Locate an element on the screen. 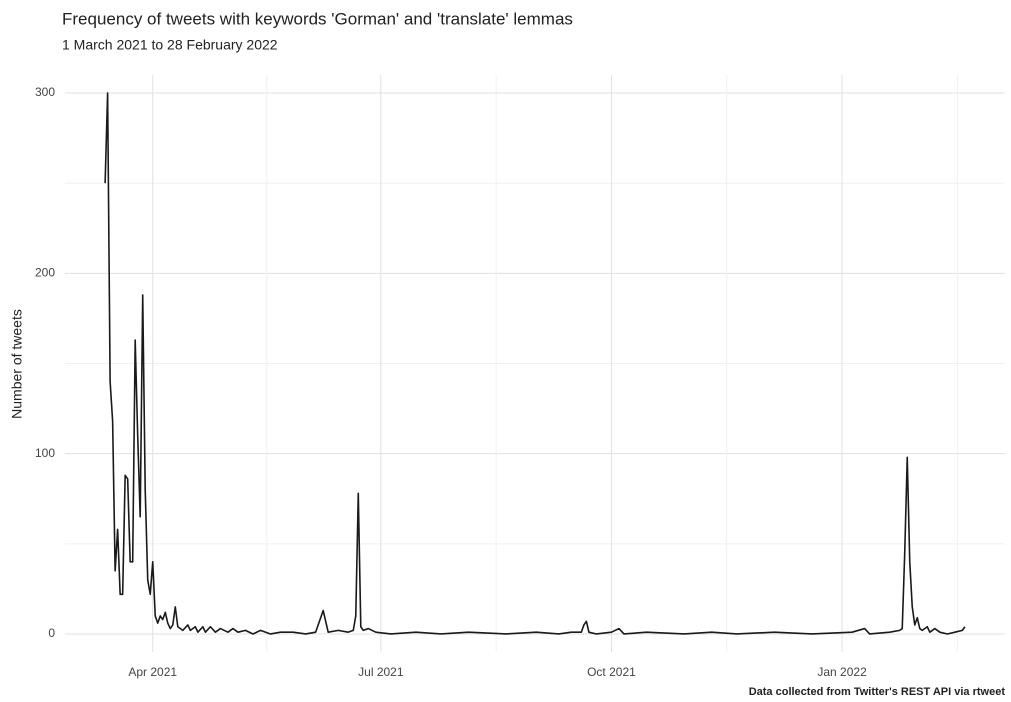  y-axis-label: Number of tweets is located at coordinates (17, 364).